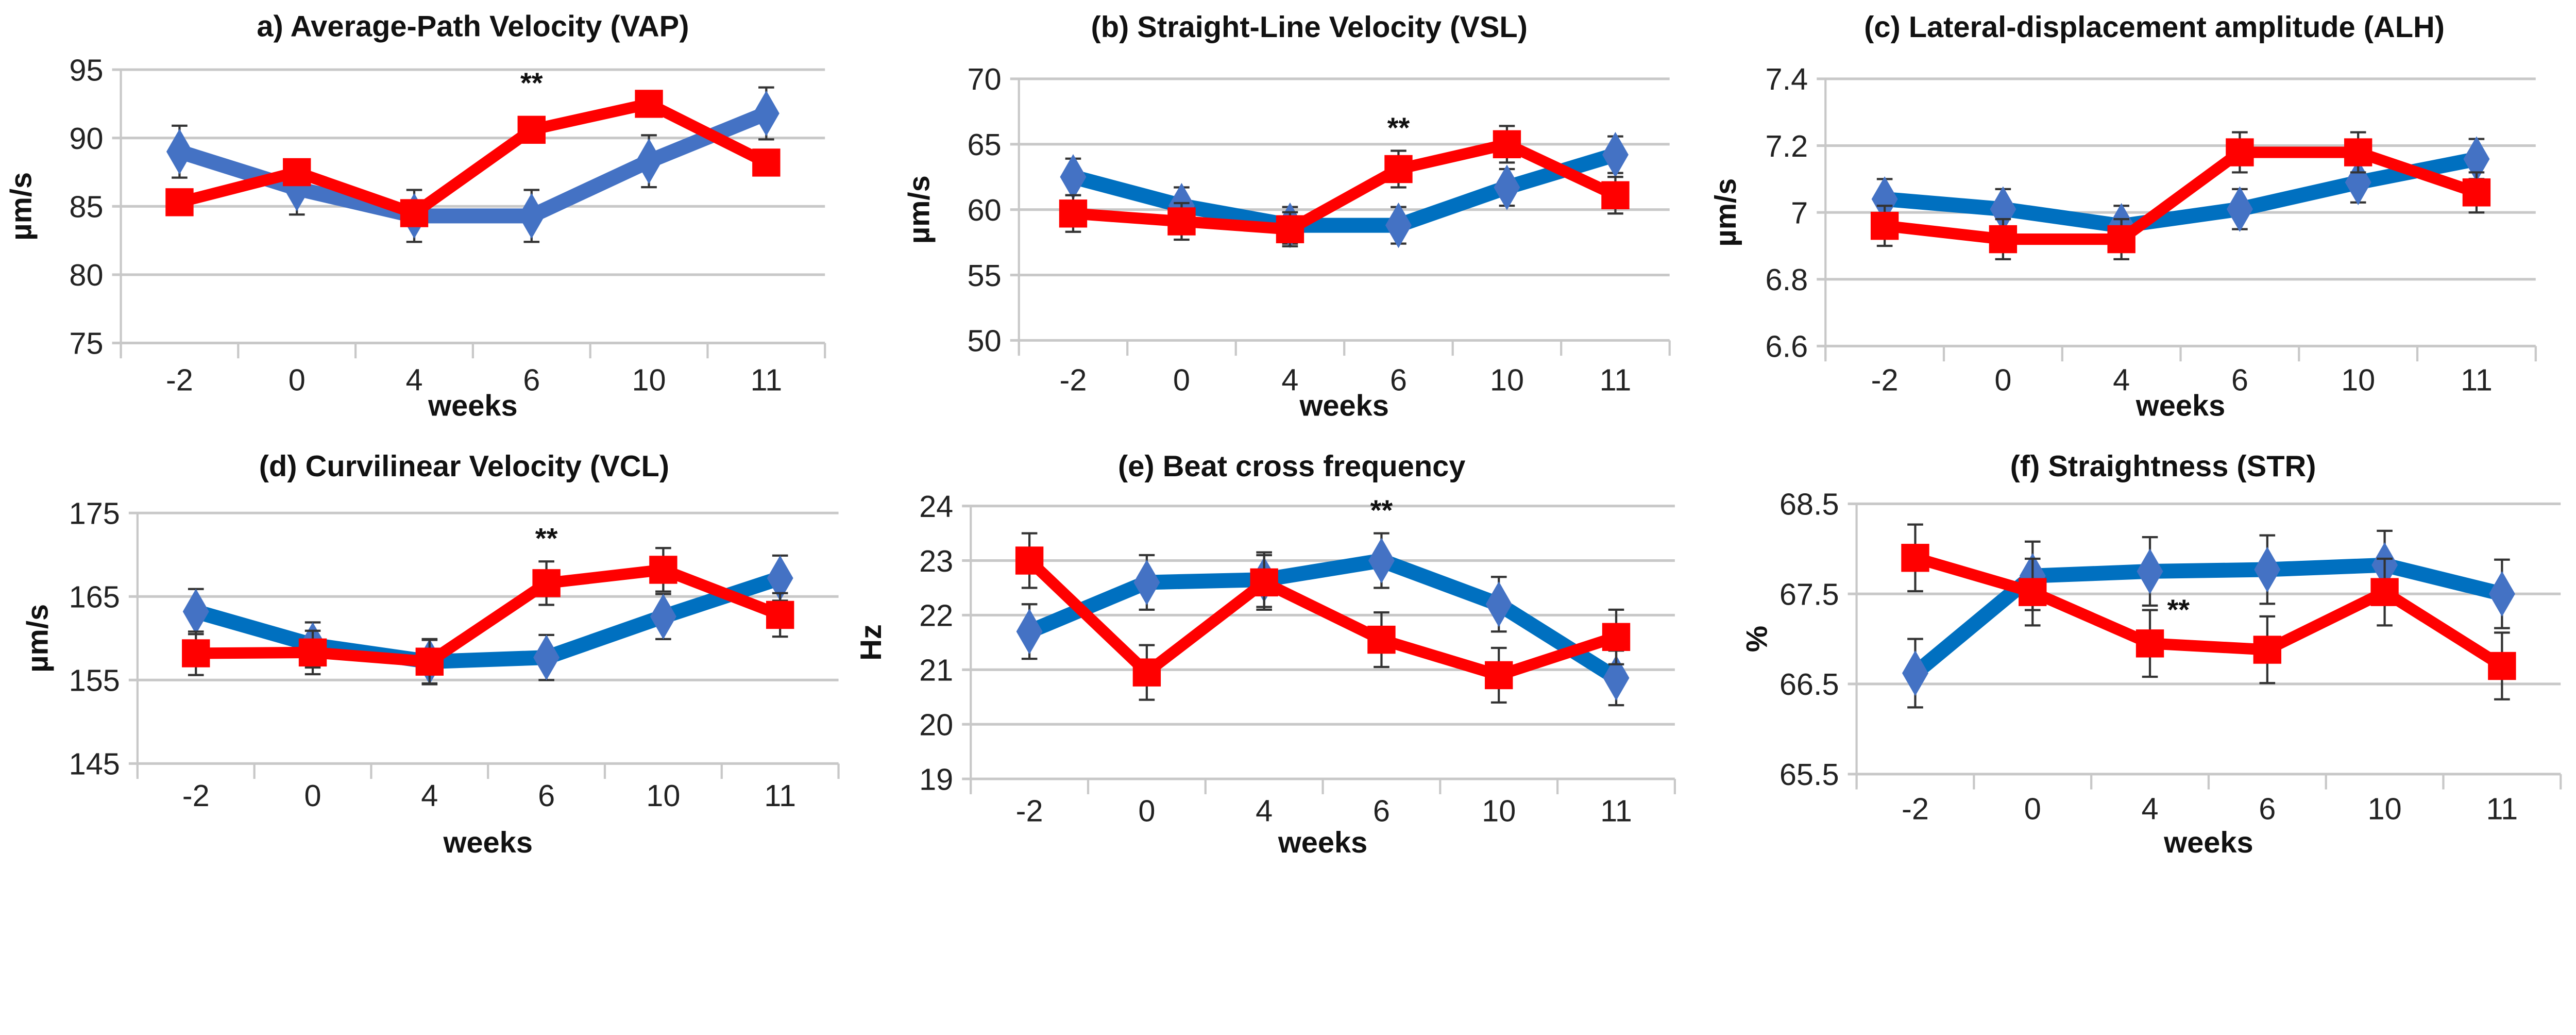  I want to click on y-tick-label: 19, so click(936, 779).